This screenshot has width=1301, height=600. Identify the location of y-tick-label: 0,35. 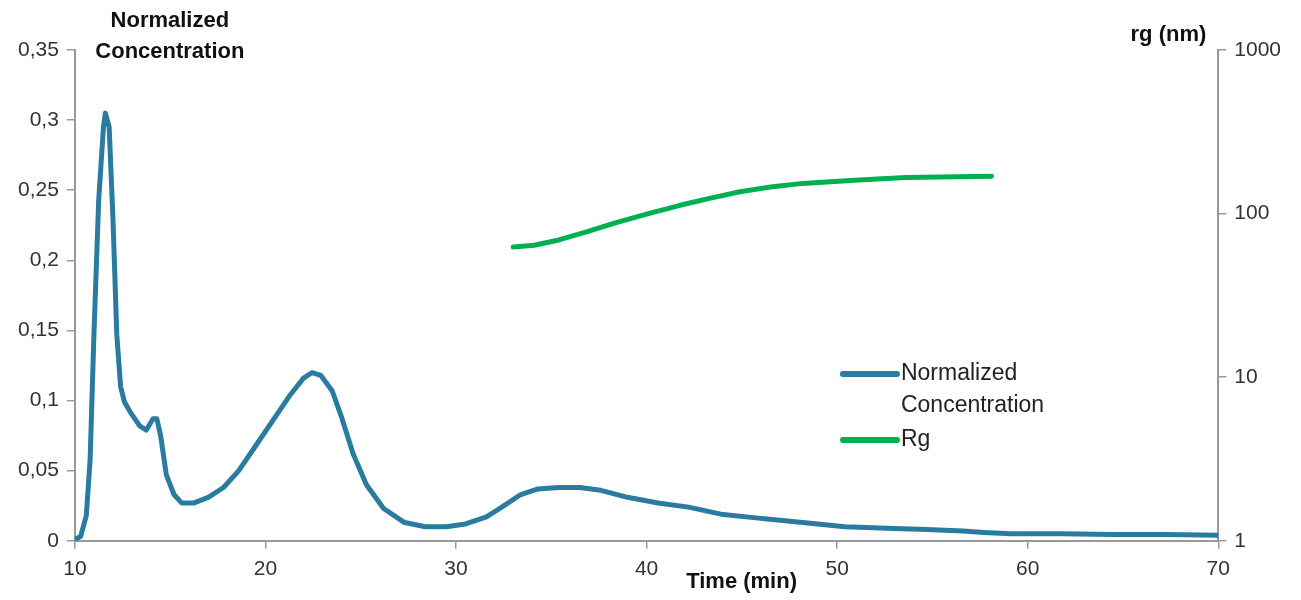
(38, 48).